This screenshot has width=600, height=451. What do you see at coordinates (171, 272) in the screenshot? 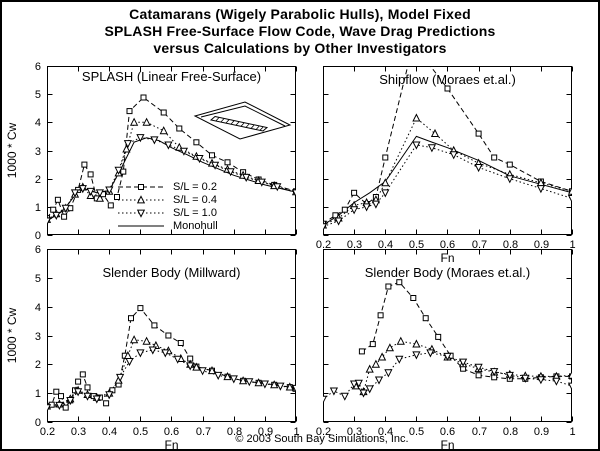
I see `millward-plot-title: Slender Body (Millward)` at bounding box center [171, 272].